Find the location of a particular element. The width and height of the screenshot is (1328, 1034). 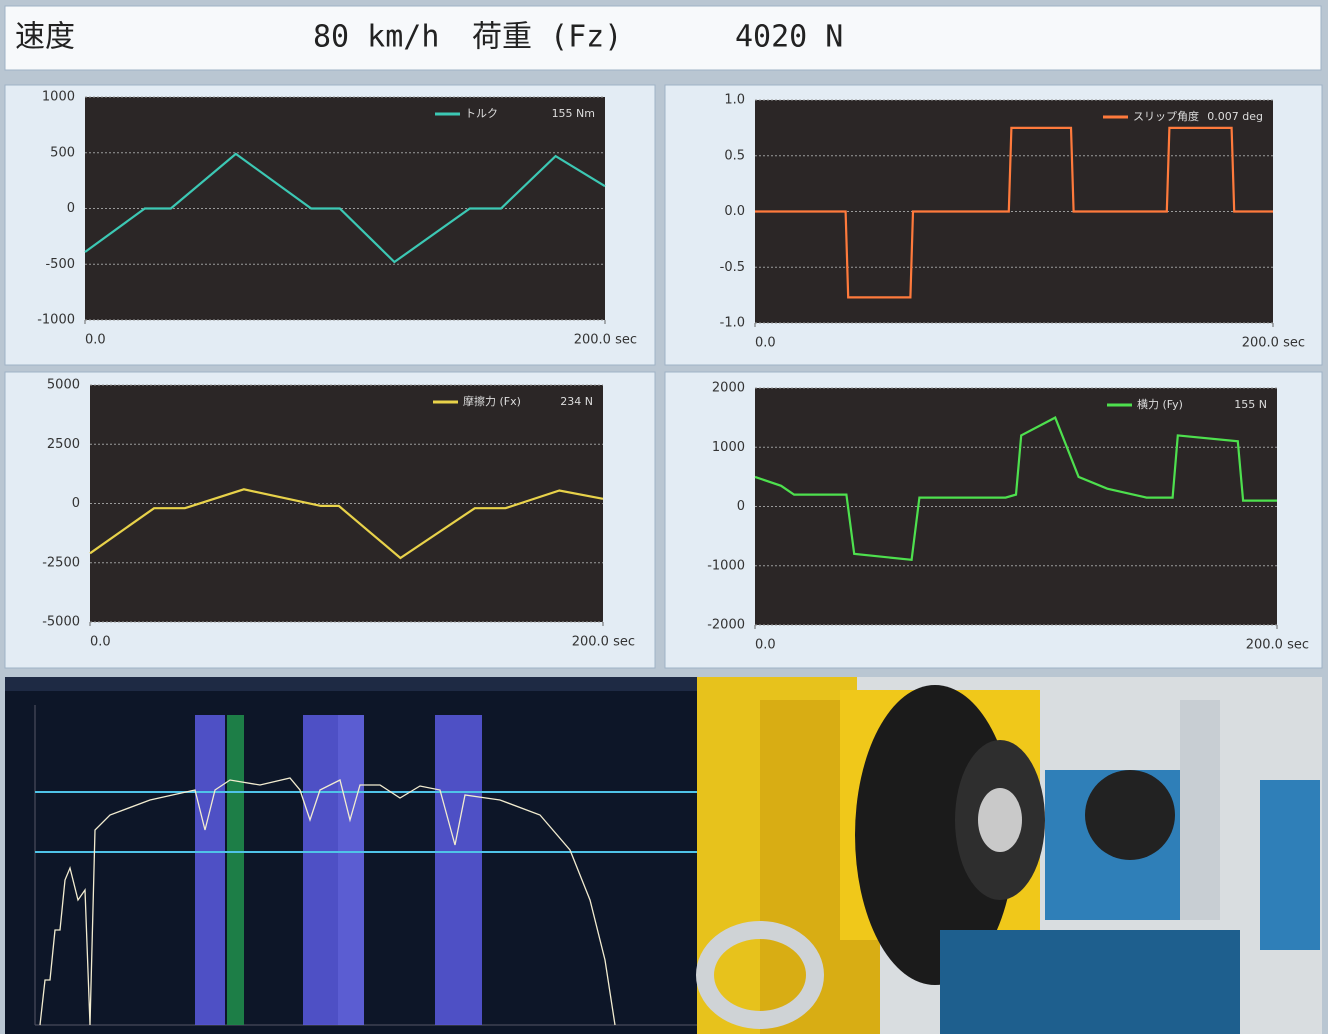

y-tick-label: -500 is located at coordinates (60, 264).